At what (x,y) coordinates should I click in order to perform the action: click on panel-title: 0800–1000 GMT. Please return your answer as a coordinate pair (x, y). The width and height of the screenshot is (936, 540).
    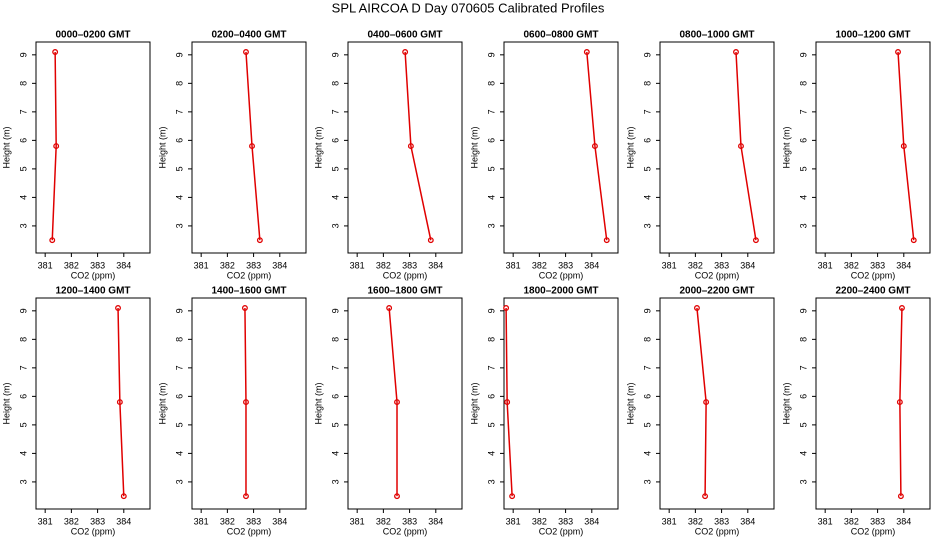
    Looking at the image, I should click on (716, 35).